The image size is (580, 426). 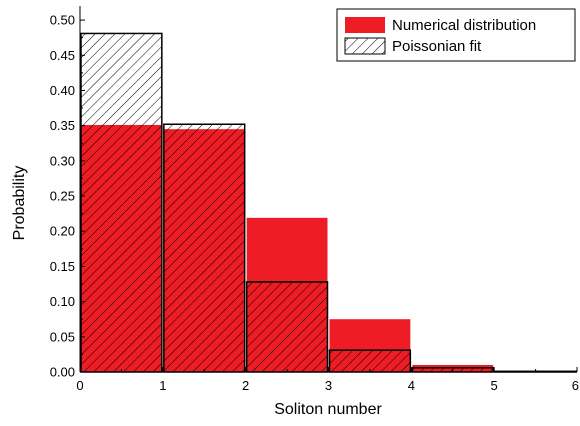 What do you see at coordinates (245, 385) in the screenshot?
I see `x-tick-label-2: 2` at bounding box center [245, 385].